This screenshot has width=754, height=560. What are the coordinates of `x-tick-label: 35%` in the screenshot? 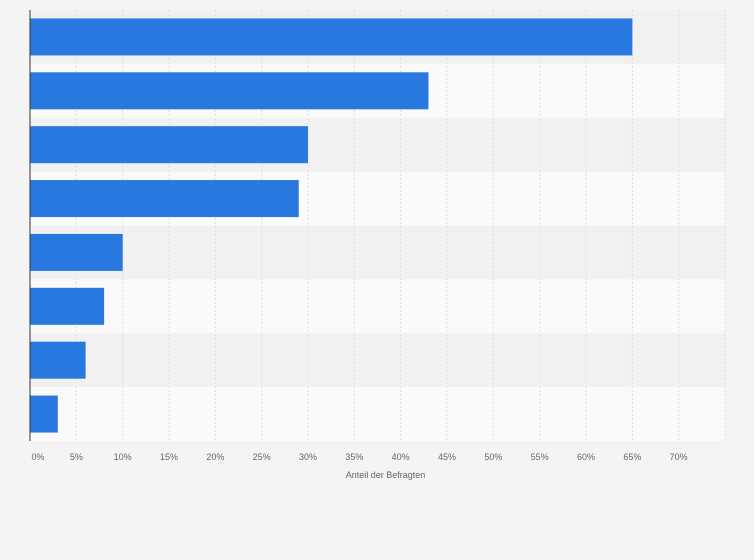 It's located at (354, 457).